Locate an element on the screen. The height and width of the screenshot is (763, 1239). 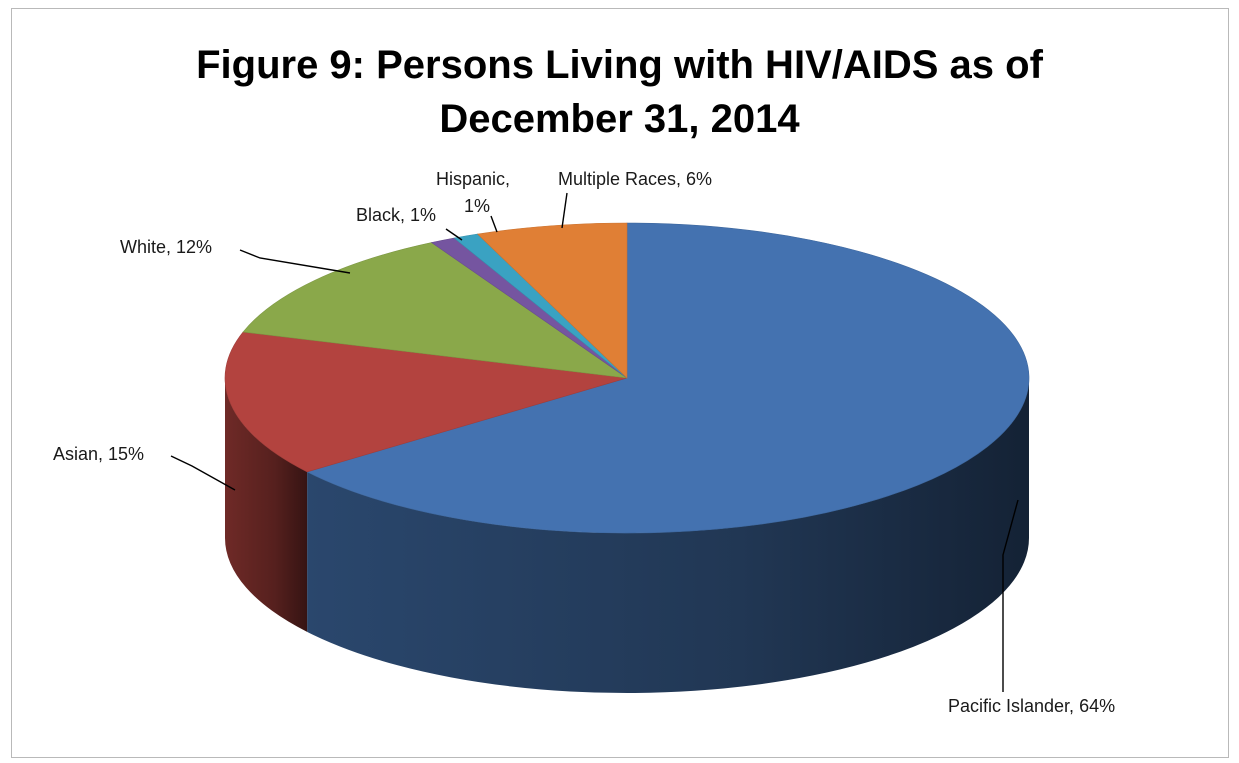
slice-label-black: Black, 1% is located at coordinates (396, 215).